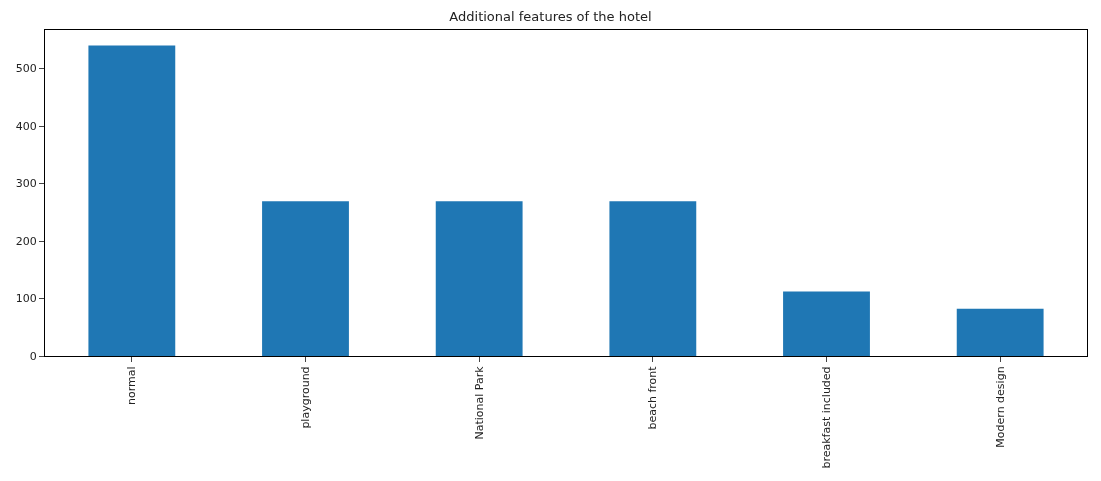  I want to click on chart-title: Additional features of the hotel, so click(550, 17).